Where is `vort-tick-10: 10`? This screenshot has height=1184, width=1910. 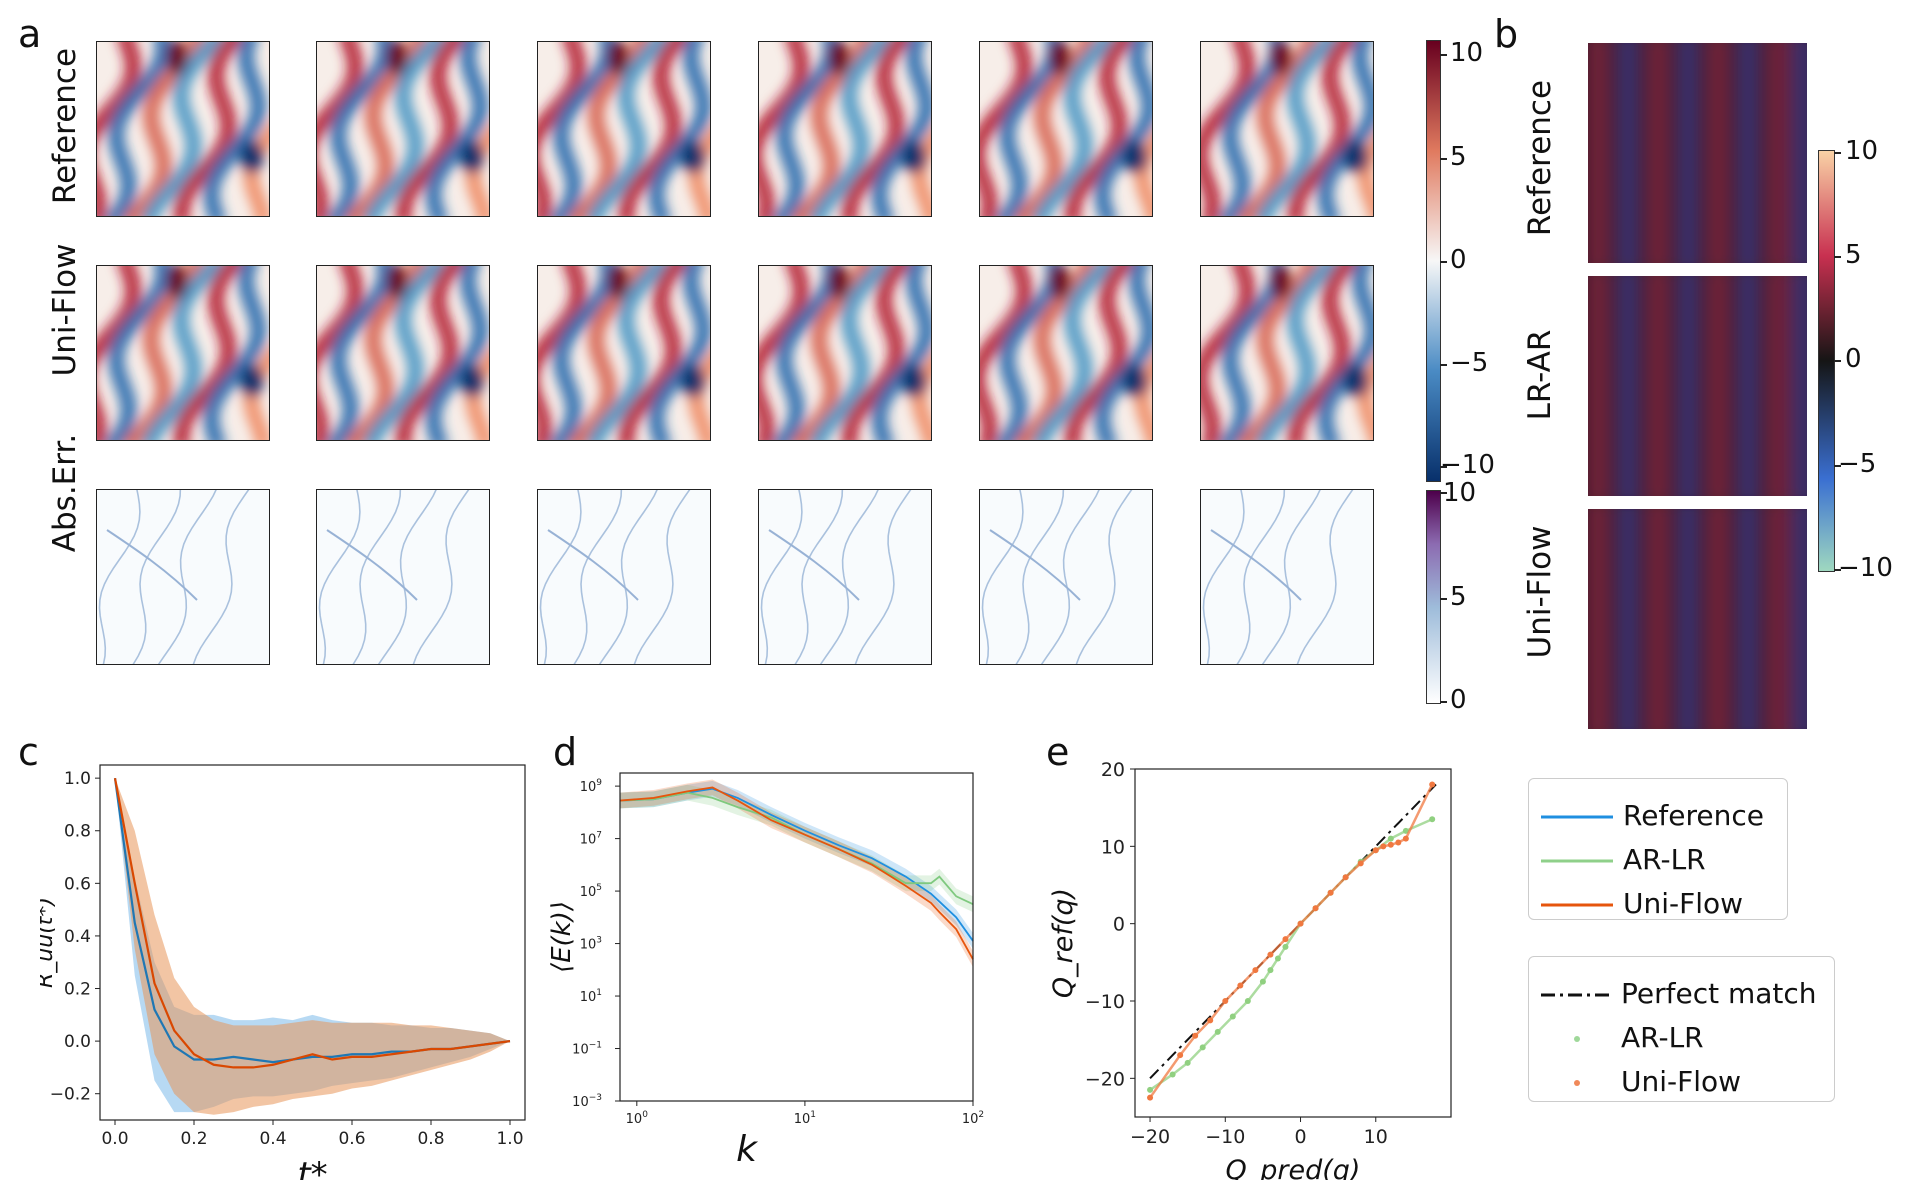
vort-tick-10: 10 is located at coordinates (1467, 53).